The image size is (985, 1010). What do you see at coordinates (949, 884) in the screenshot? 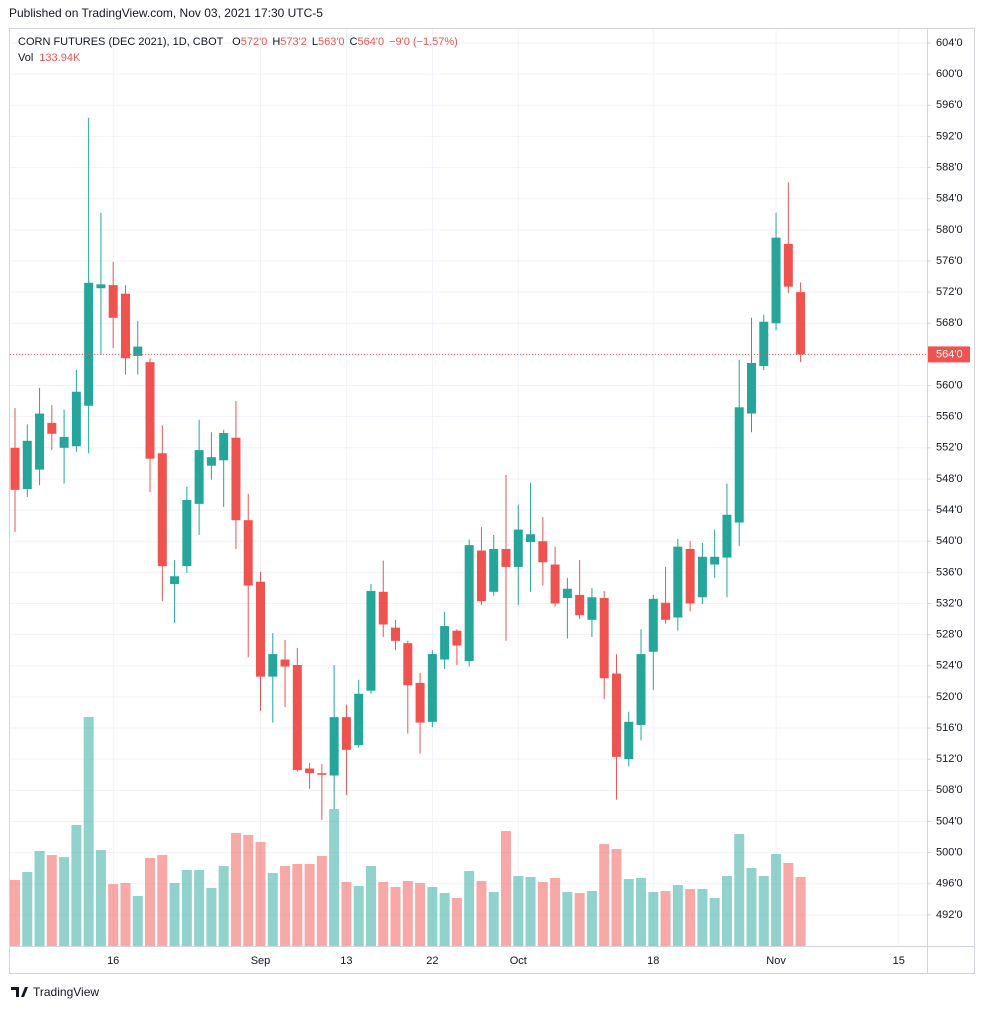
I see `y-tick-label: 496'0` at bounding box center [949, 884].